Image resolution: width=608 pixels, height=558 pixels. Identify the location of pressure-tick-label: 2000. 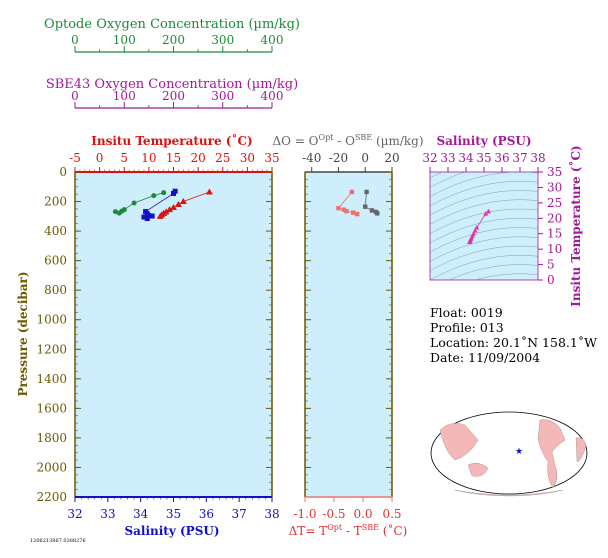
(51, 467).